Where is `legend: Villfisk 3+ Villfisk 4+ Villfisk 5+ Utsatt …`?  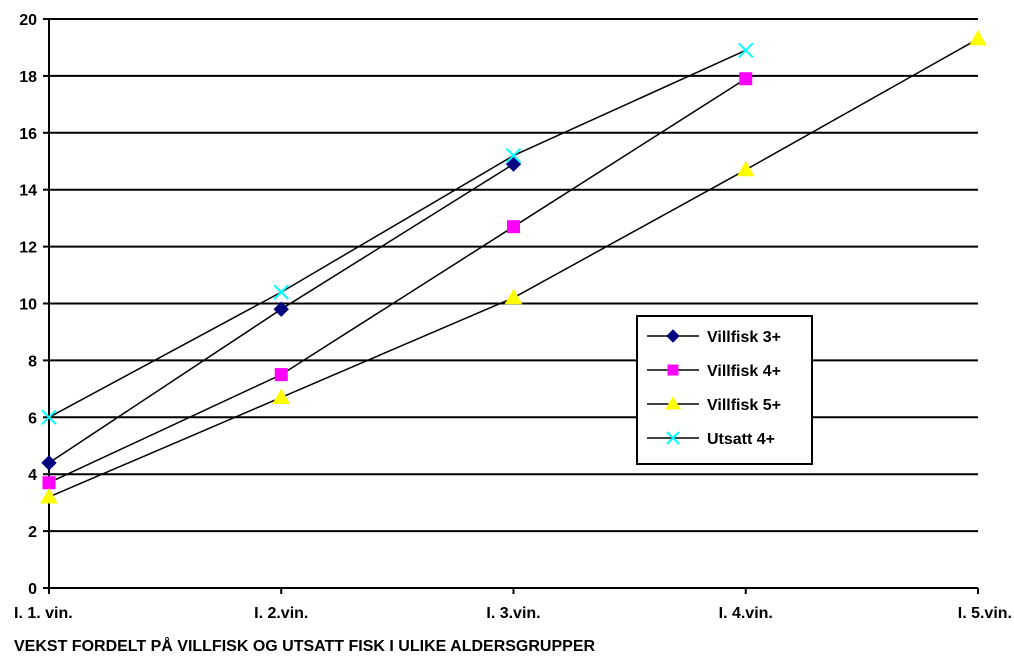 legend: Villfisk 3+ Villfisk 4+ Villfisk 5+ Utsatt … is located at coordinates (724, 390).